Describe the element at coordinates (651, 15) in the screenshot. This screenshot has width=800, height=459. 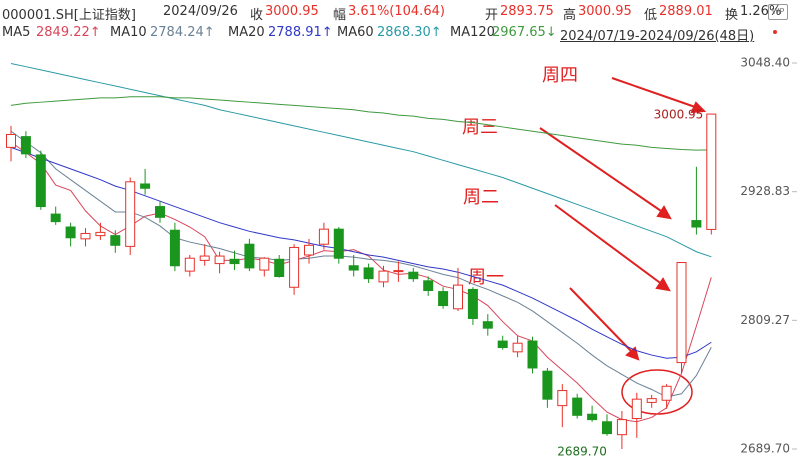
I see `field-label: 低` at that location.